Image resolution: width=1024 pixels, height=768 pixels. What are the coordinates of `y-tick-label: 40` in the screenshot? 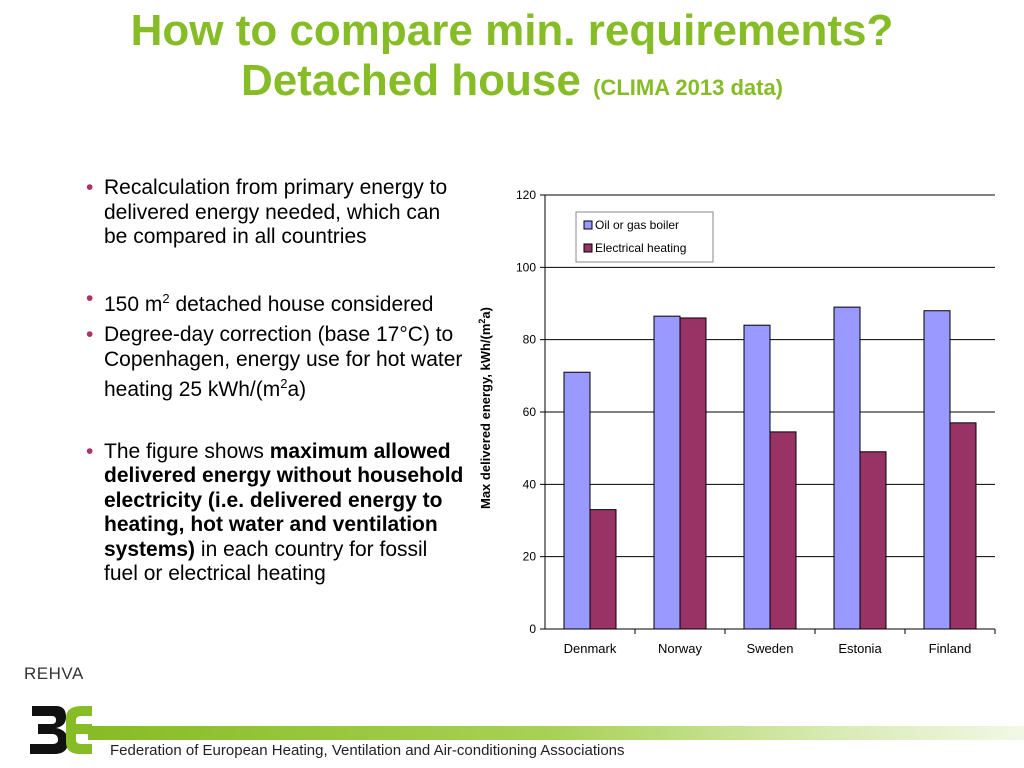 It's located at (530, 484).